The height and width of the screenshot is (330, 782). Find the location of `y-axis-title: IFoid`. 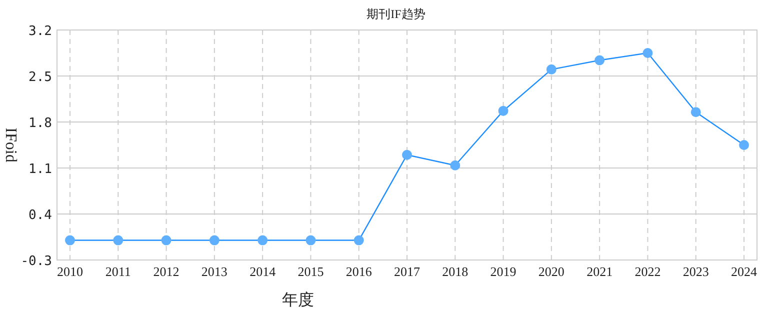

y-axis-title: IFoid is located at coordinates (10, 145).